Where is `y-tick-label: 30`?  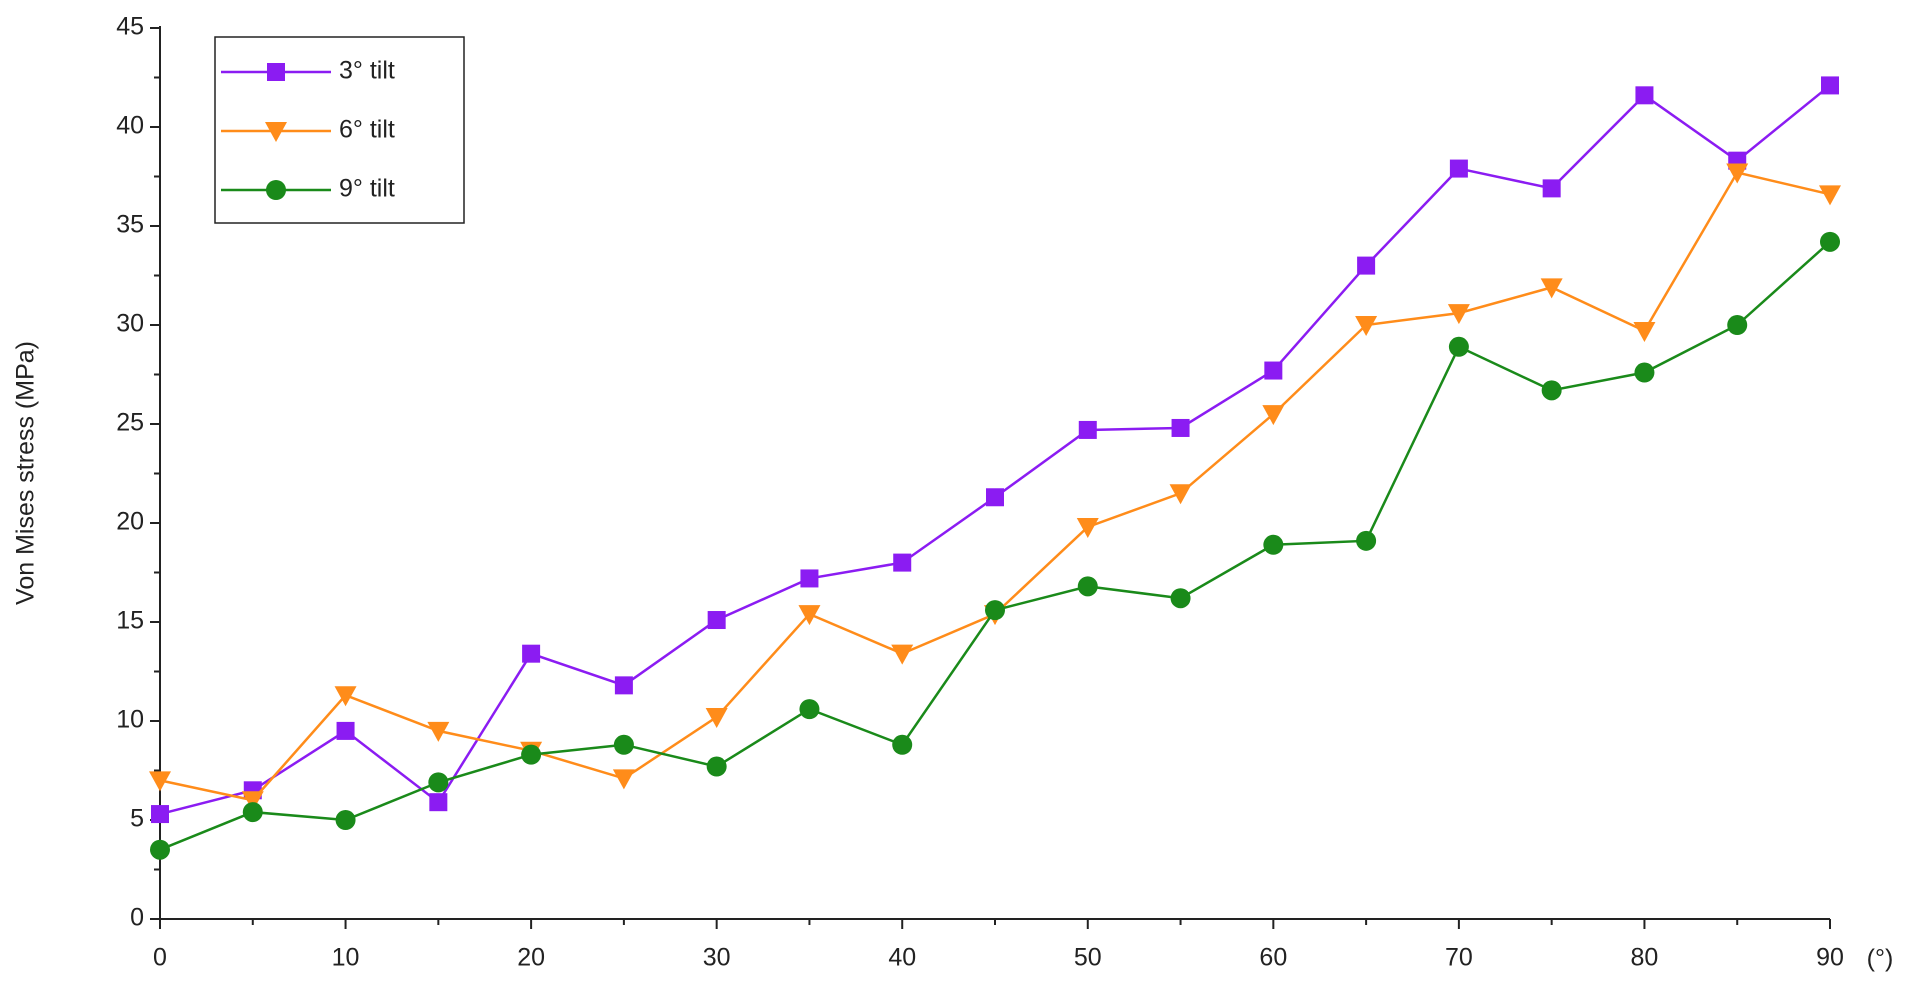 y-tick-label: 30 is located at coordinates (130, 324).